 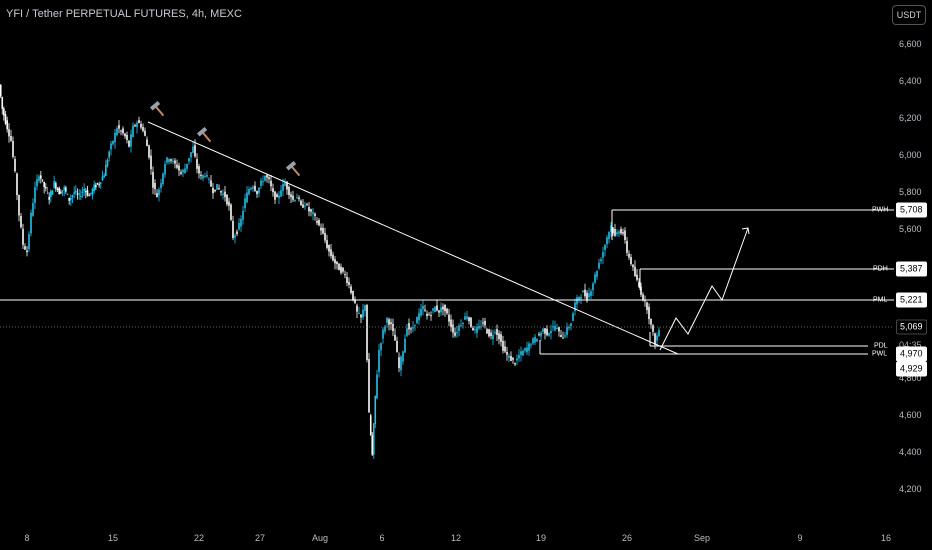 I want to click on pwl-tag: PWL, so click(x=880, y=354).